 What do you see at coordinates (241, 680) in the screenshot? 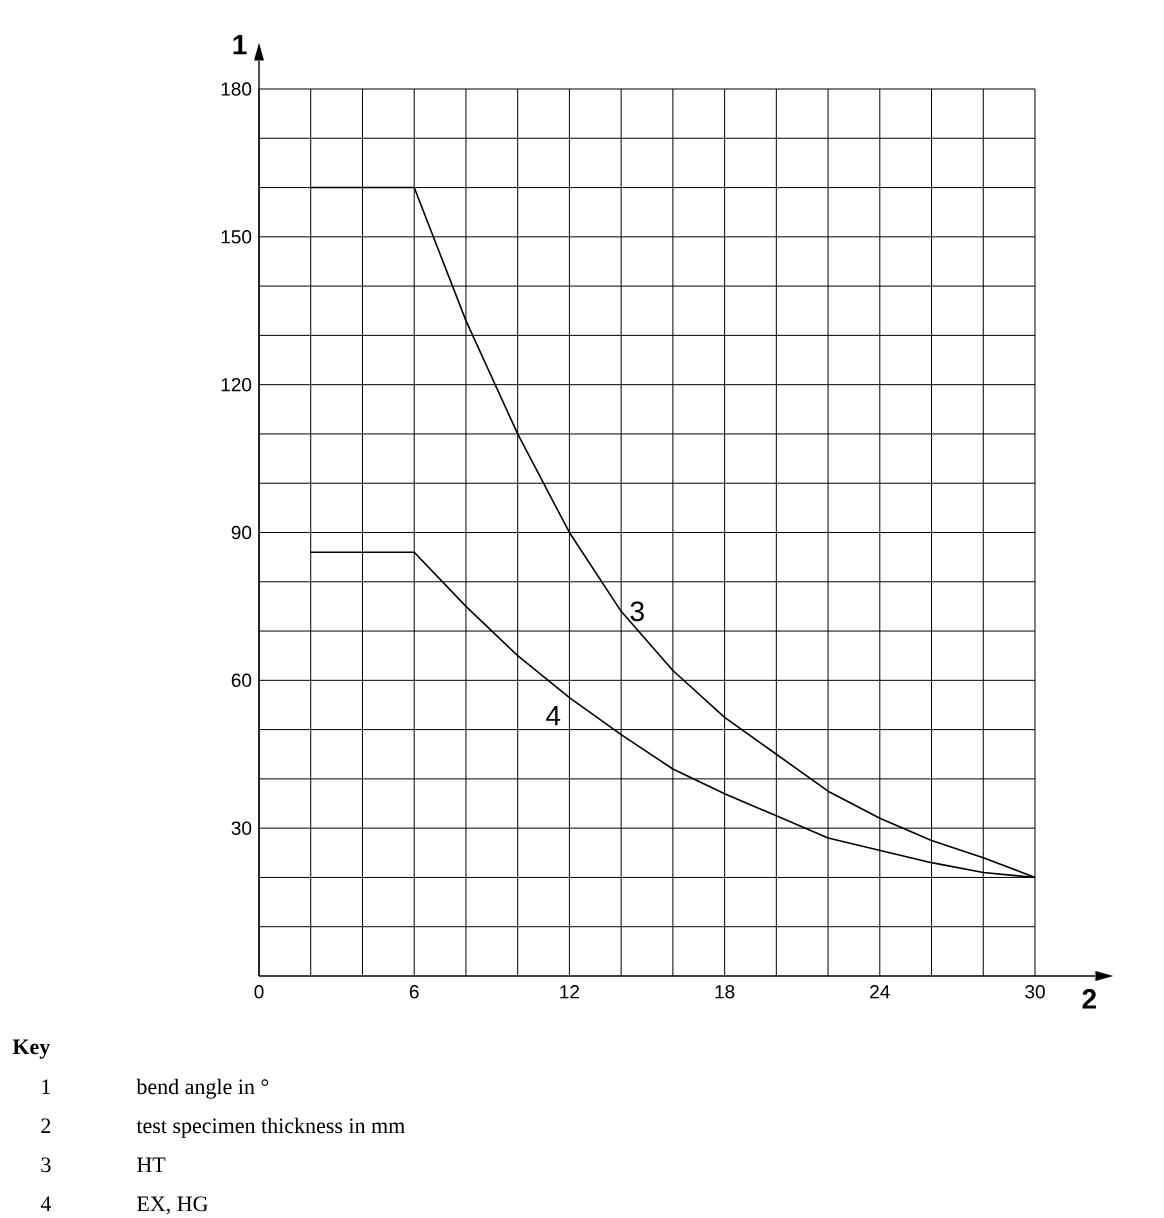
I see `y-tick-label: 60` at bounding box center [241, 680].